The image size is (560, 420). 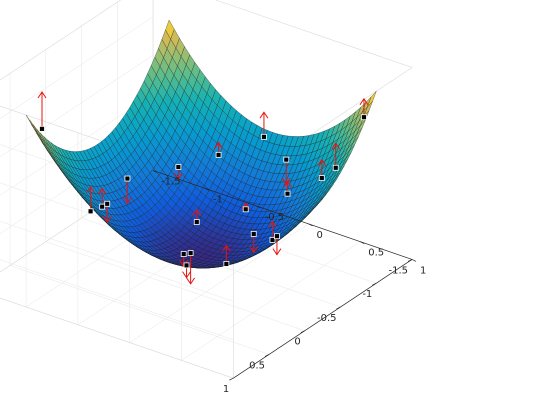 I want to click on y-tick-label: -1, so click(x=367, y=294).